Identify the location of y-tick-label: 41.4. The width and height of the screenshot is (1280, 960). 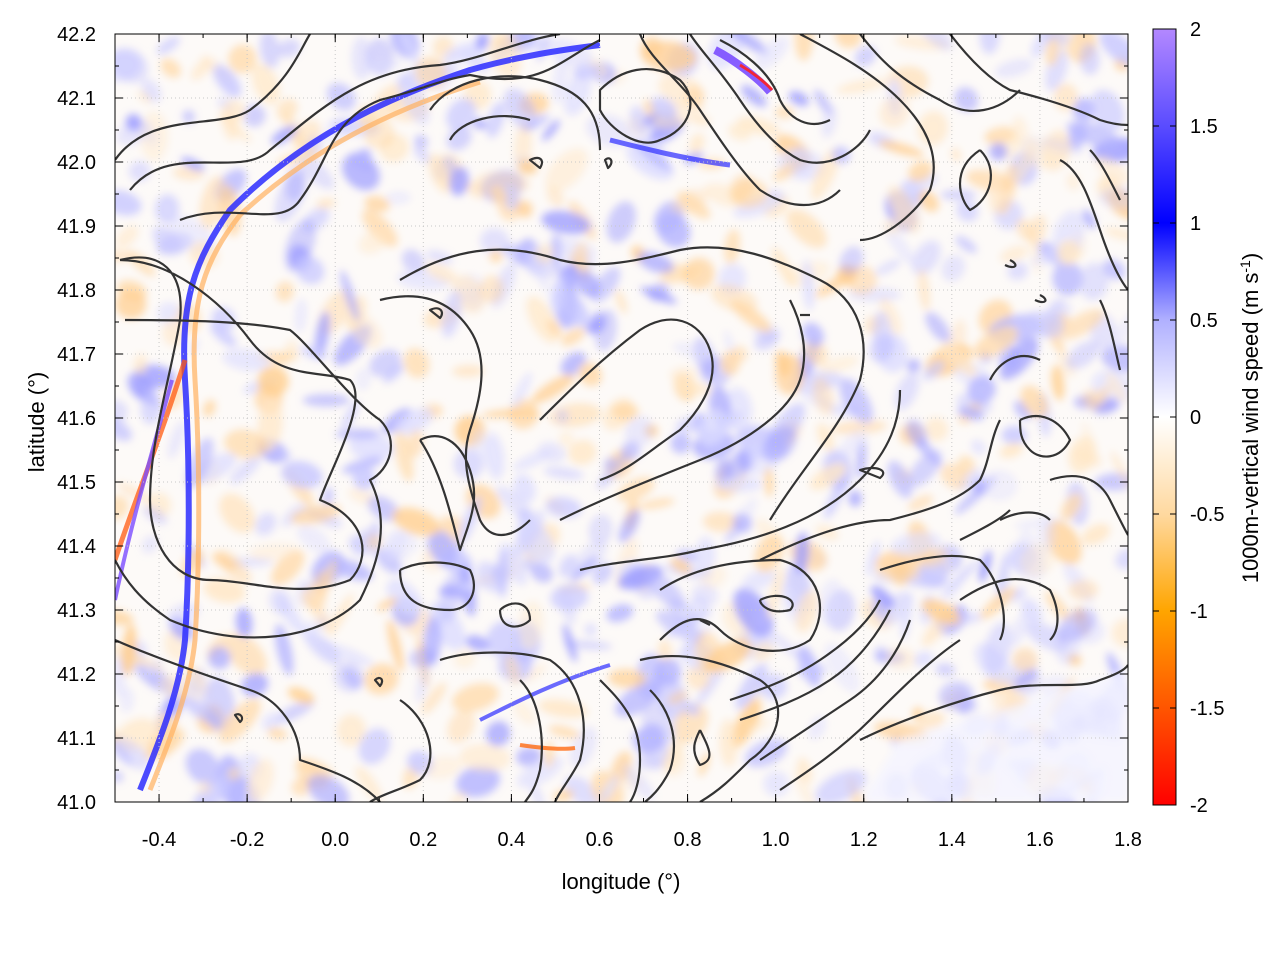
(76, 547).